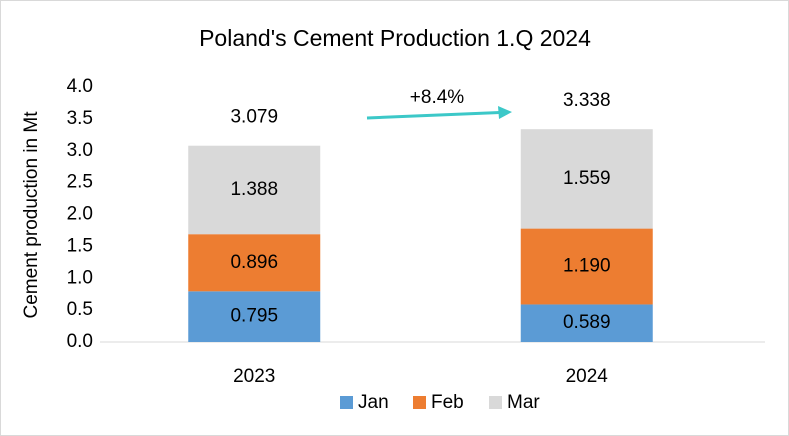 The width and height of the screenshot is (789, 436). Describe the element at coordinates (80, 277) in the screenshot. I see `y-tick-label: 1.0` at that location.